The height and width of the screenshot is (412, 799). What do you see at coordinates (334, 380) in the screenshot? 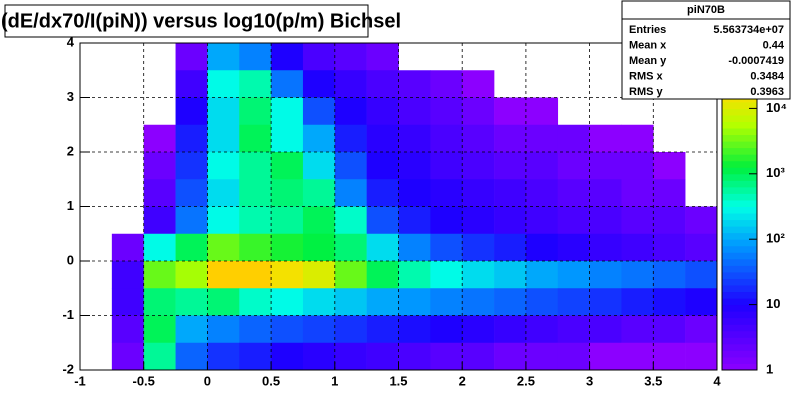
I see `x-tick-label: 1` at bounding box center [334, 380].